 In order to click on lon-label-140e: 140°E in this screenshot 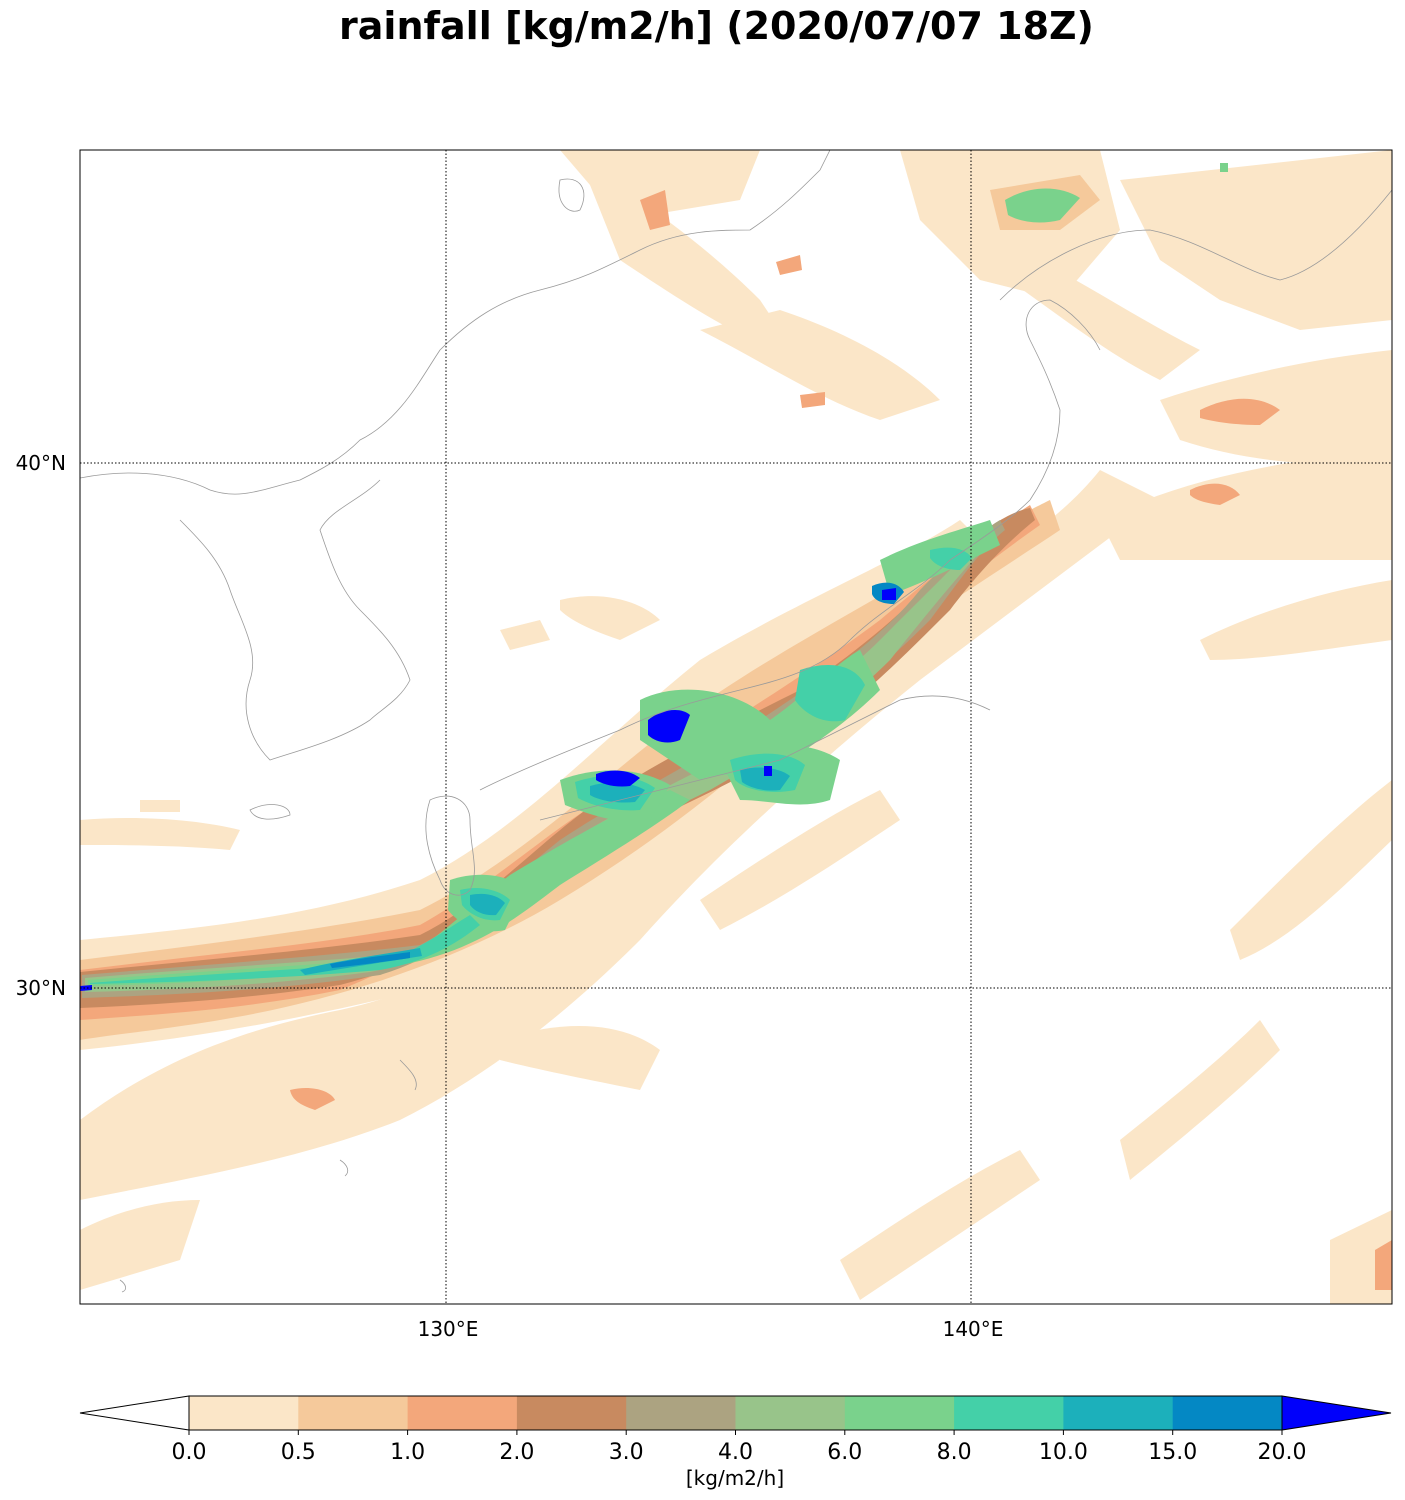, I will do `click(973, 1329)`.